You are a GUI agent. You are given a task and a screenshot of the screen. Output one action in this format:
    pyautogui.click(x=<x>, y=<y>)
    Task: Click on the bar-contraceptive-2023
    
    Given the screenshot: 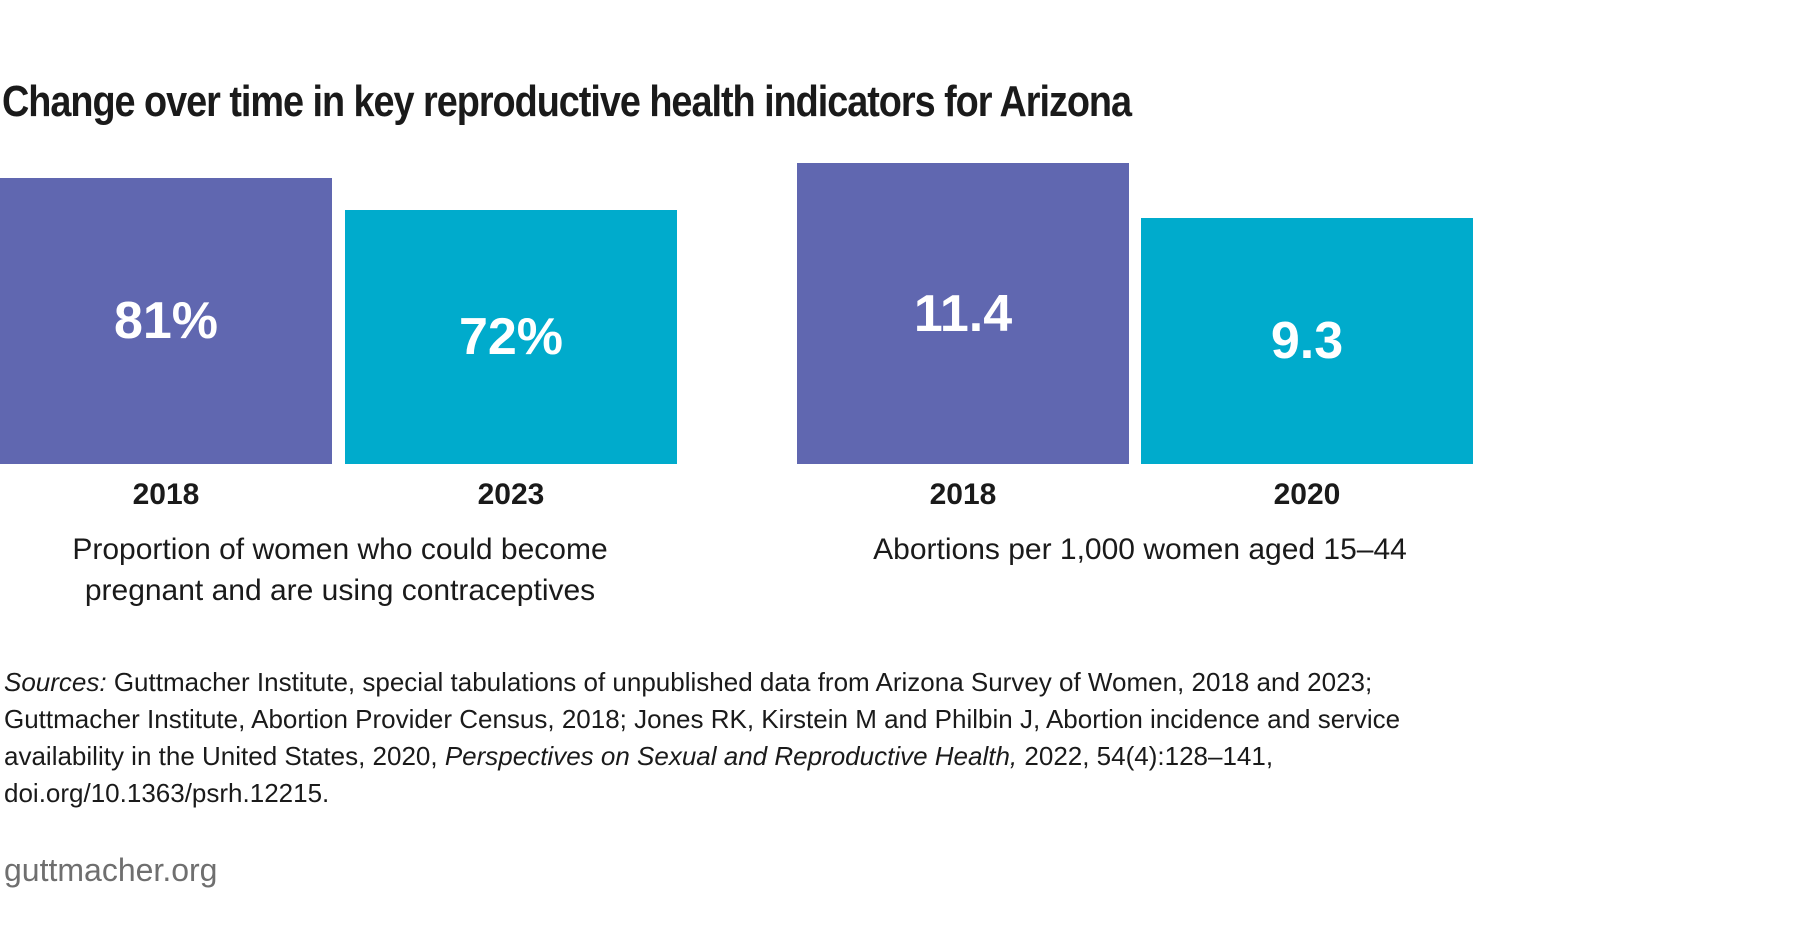 What is the action you would take?
    pyautogui.click(x=511, y=336)
    